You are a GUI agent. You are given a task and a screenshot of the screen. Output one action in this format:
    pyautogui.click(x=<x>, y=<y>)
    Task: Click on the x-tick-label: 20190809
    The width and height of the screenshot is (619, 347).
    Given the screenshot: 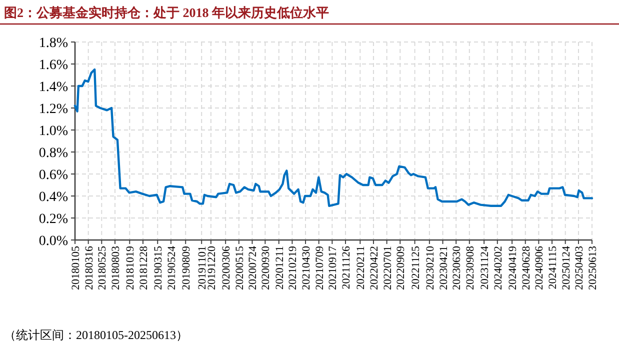 What is the action you would take?
    pyautogui.click(x=186, y=268)
    